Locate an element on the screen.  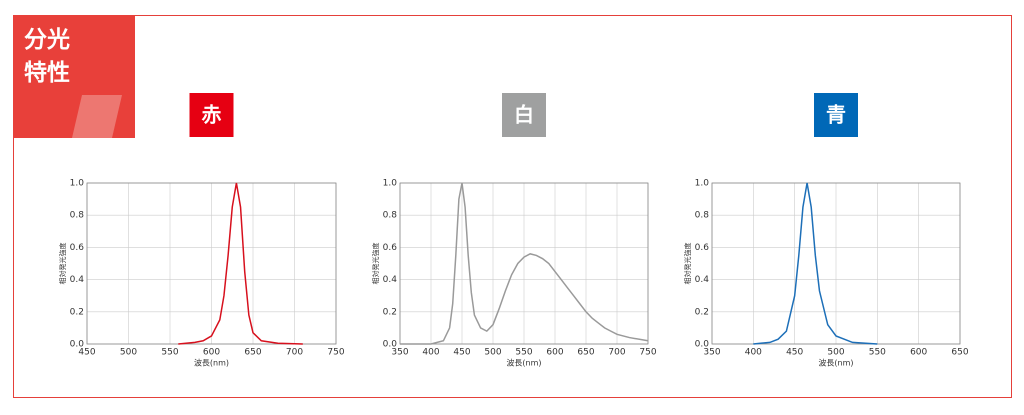
chart-title: 青 is located at coordinates (836, 115).